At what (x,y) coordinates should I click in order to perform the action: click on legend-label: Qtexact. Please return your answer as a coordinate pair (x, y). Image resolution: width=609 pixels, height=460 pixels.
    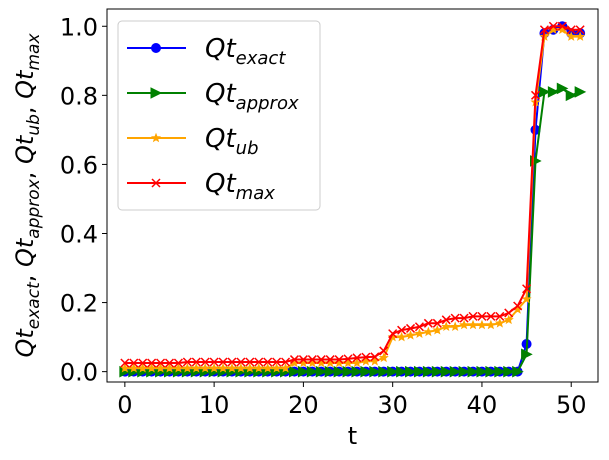
    Looking at the image, I should click on (245, 51).